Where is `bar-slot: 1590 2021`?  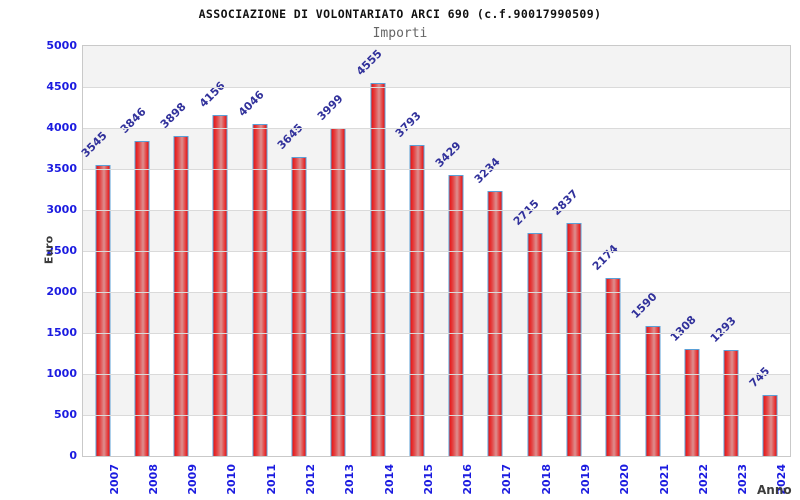 bar-slot: 1590 2021 is located at coordinates (650, 270).